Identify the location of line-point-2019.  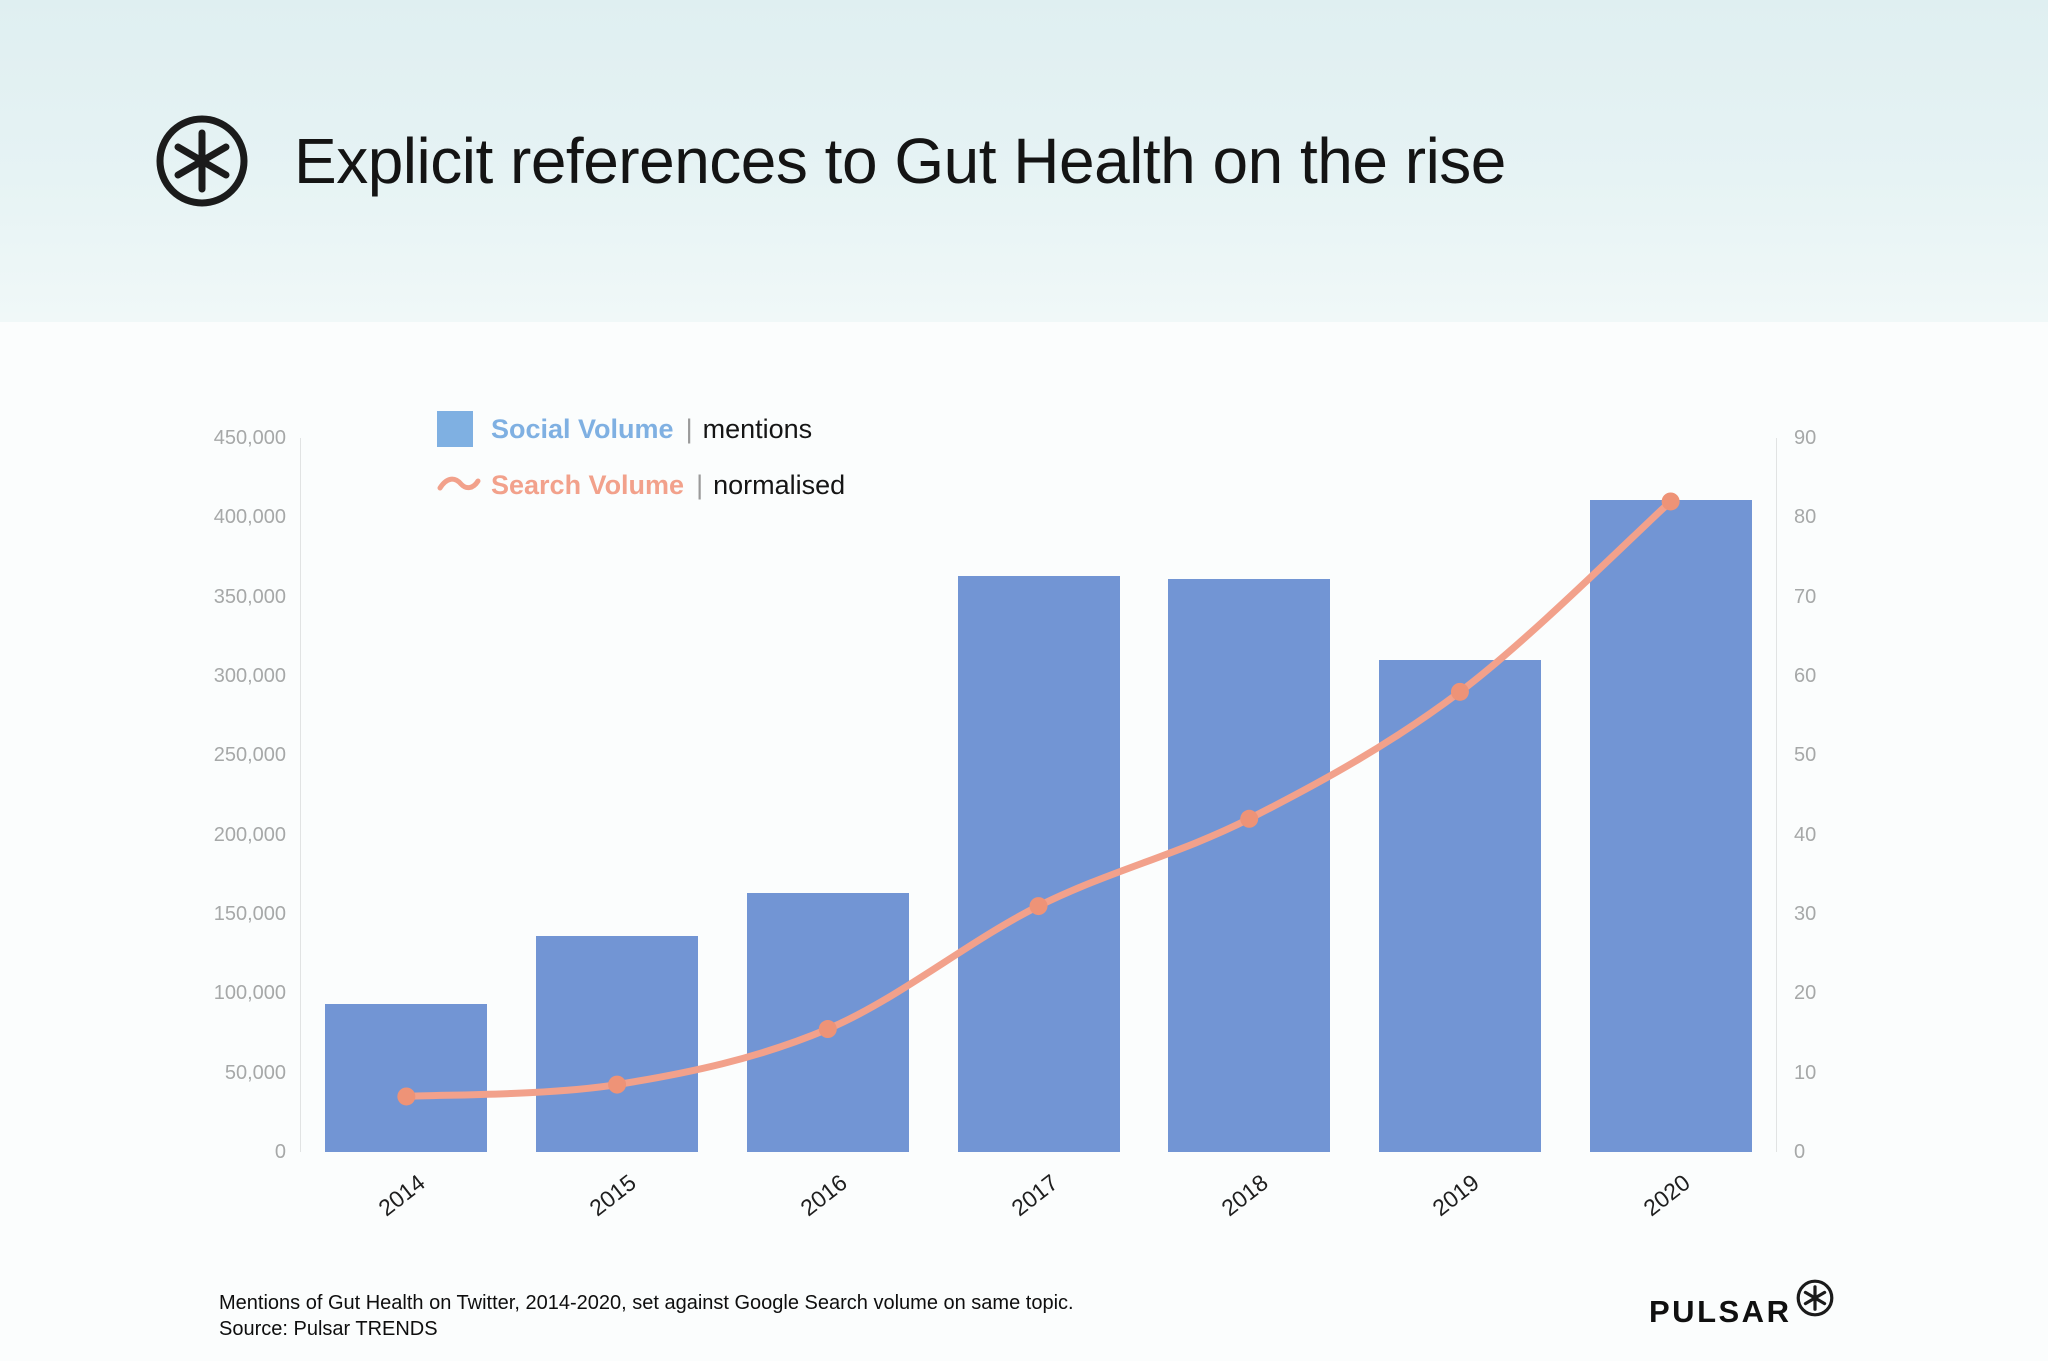
(1459, 691).